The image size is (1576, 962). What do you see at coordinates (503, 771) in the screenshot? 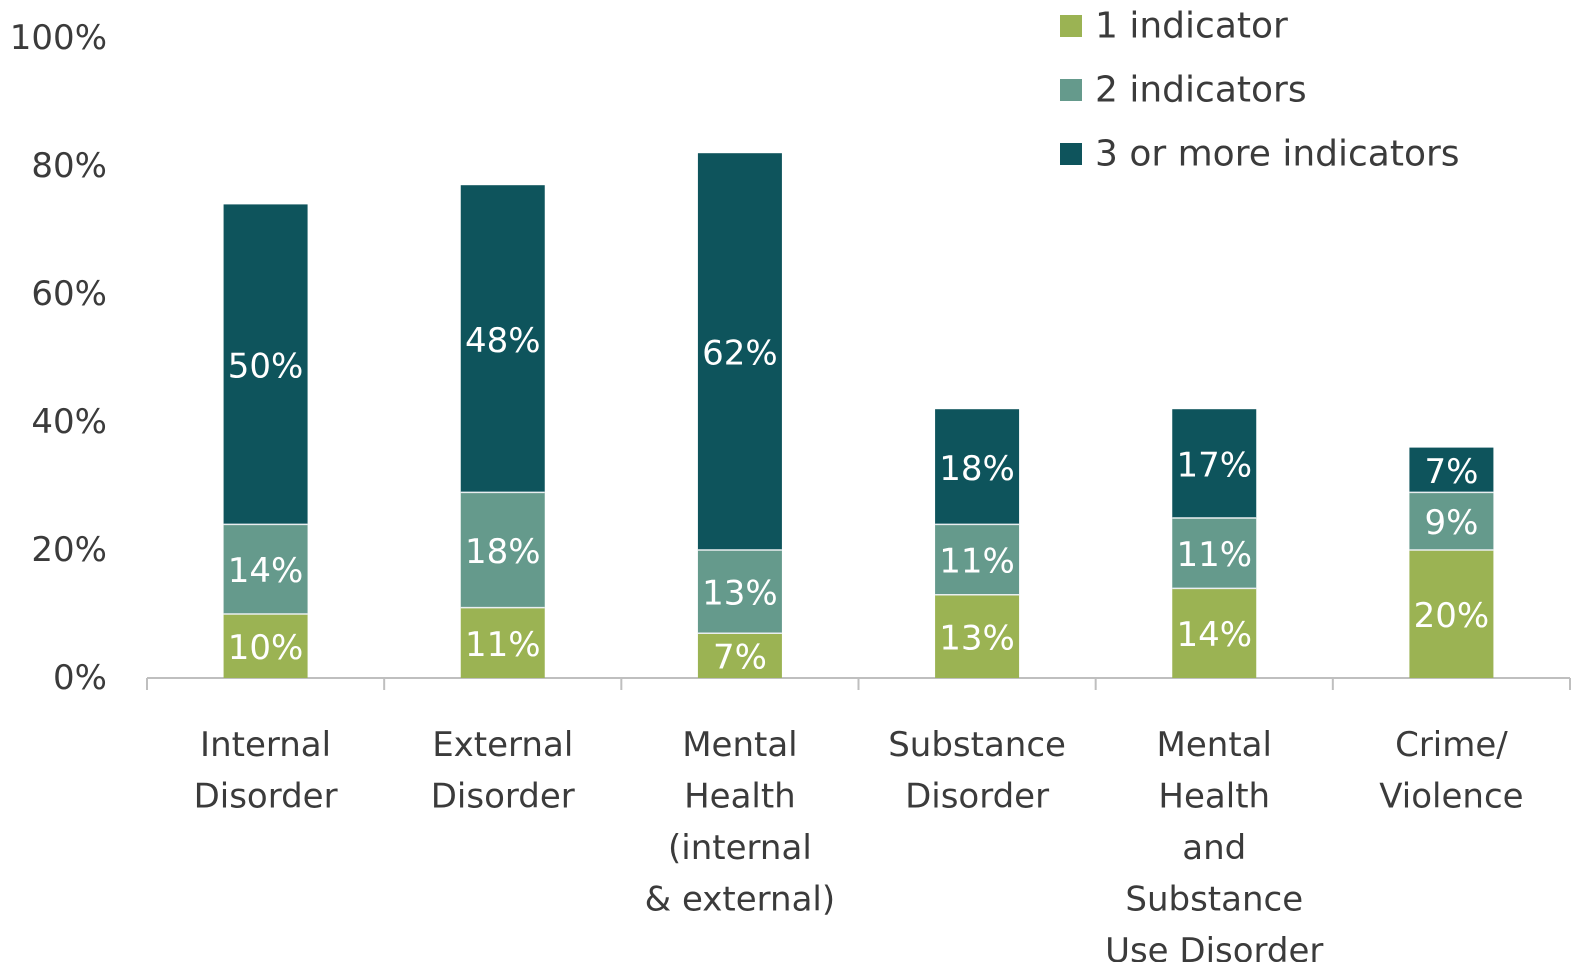
I see `x-category-label: External Disorder` at bounding box center [503, 771].